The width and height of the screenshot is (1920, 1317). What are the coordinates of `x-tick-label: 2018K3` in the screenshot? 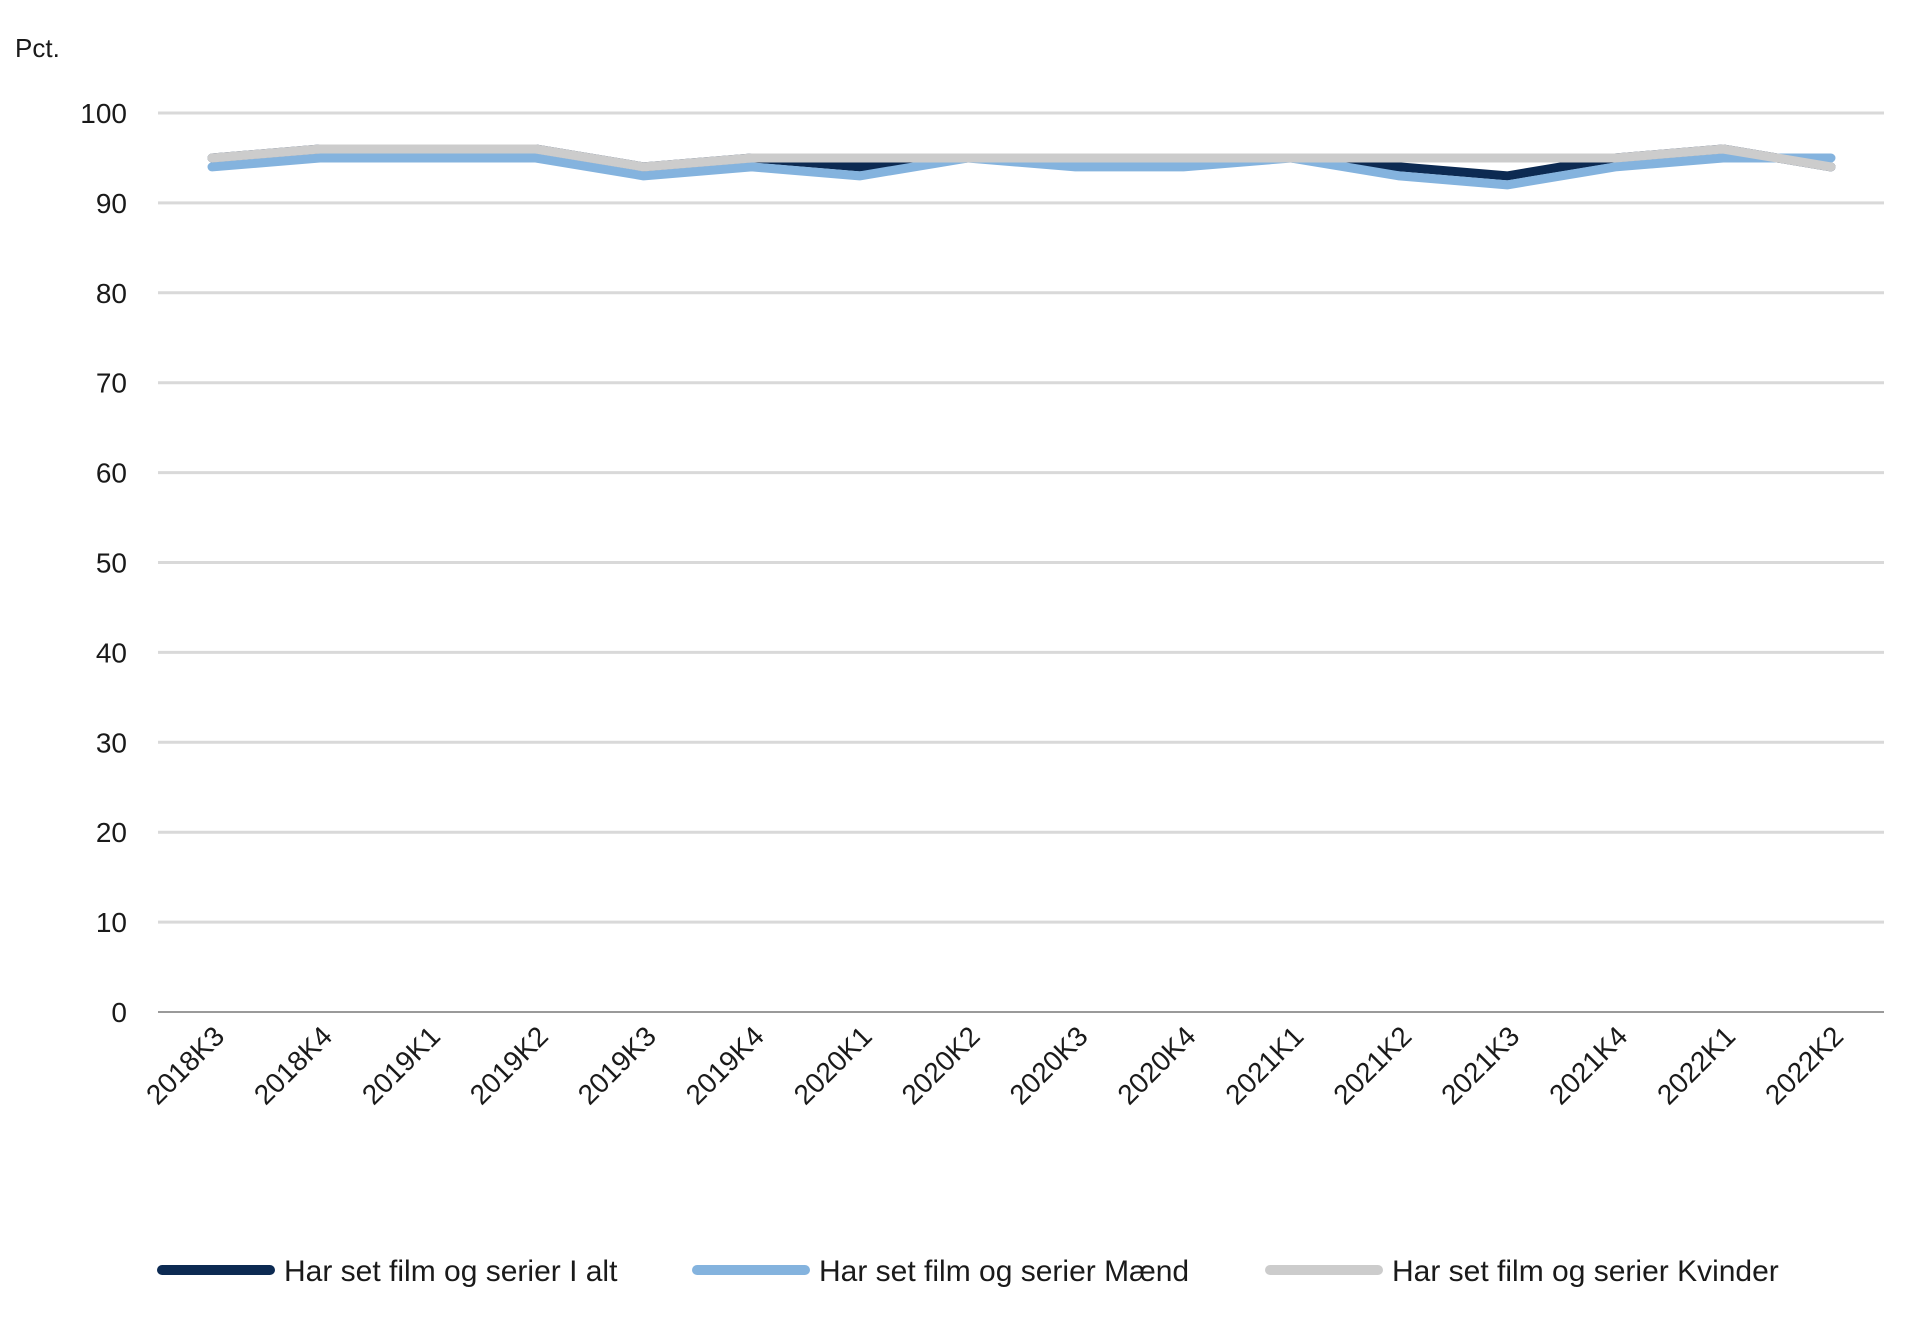 It's located at (185, 1065).